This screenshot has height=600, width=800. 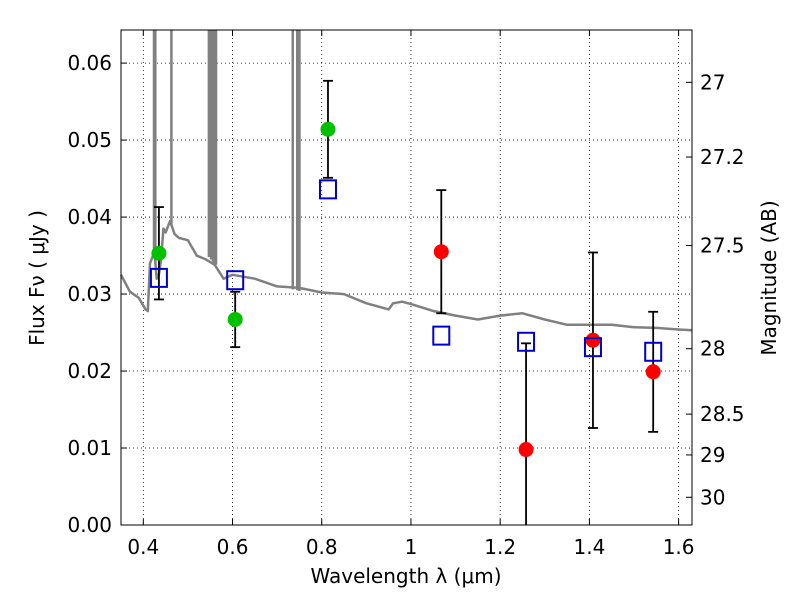 What do you see at coordinates (233, 547) in the screenshot?
I see `x-tick-label: 0.6` at bounding box center [233, 547].